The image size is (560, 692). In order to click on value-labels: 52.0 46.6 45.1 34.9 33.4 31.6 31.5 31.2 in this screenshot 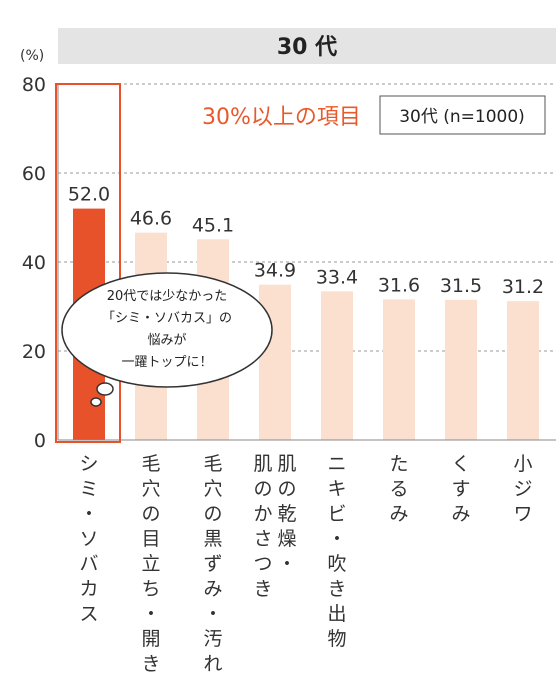, I will do `click(306, 241)`.